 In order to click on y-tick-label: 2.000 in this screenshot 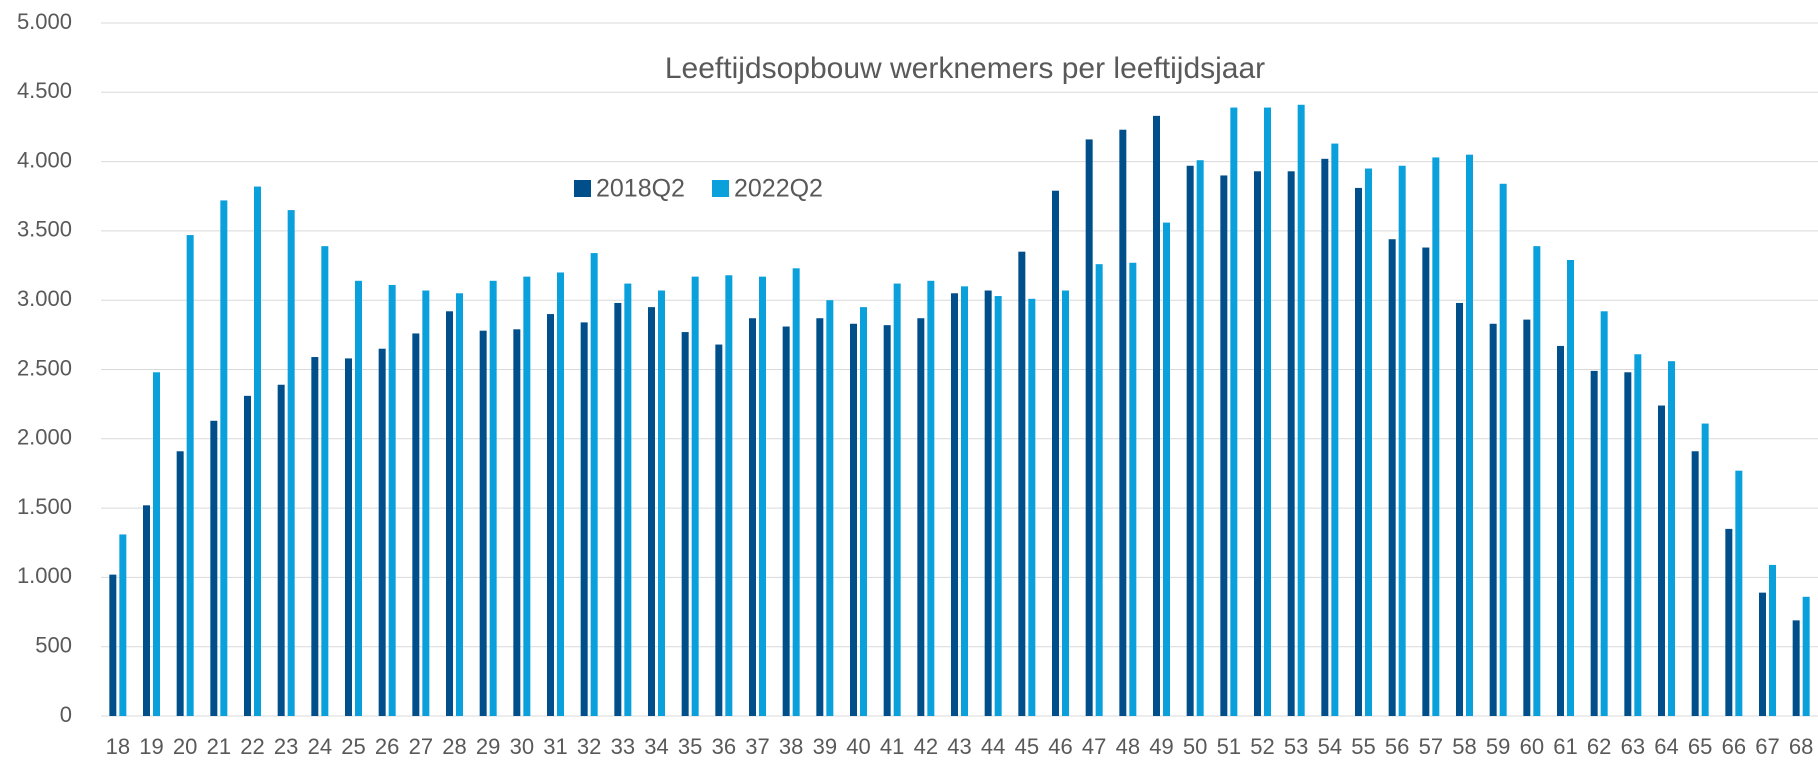, I will do `click(44, 437)`.